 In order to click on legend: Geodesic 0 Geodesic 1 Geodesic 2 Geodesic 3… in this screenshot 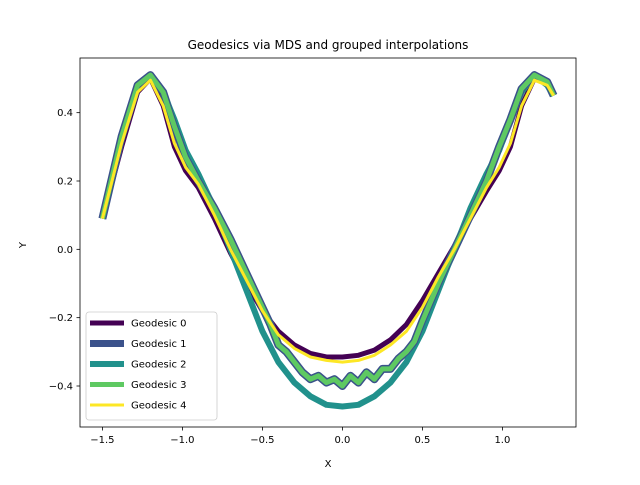, I will do `click(151, 366)`.